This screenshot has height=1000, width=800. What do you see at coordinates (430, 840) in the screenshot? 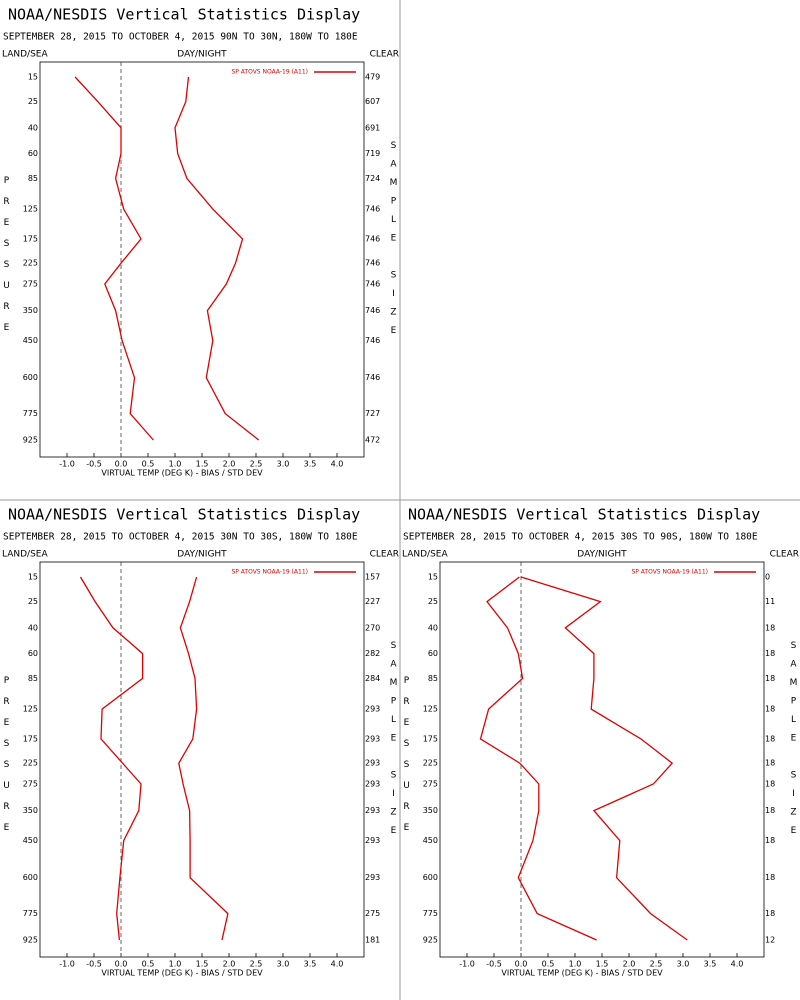
I see `y-tick-label: 450` at bounding box center [430, 840].